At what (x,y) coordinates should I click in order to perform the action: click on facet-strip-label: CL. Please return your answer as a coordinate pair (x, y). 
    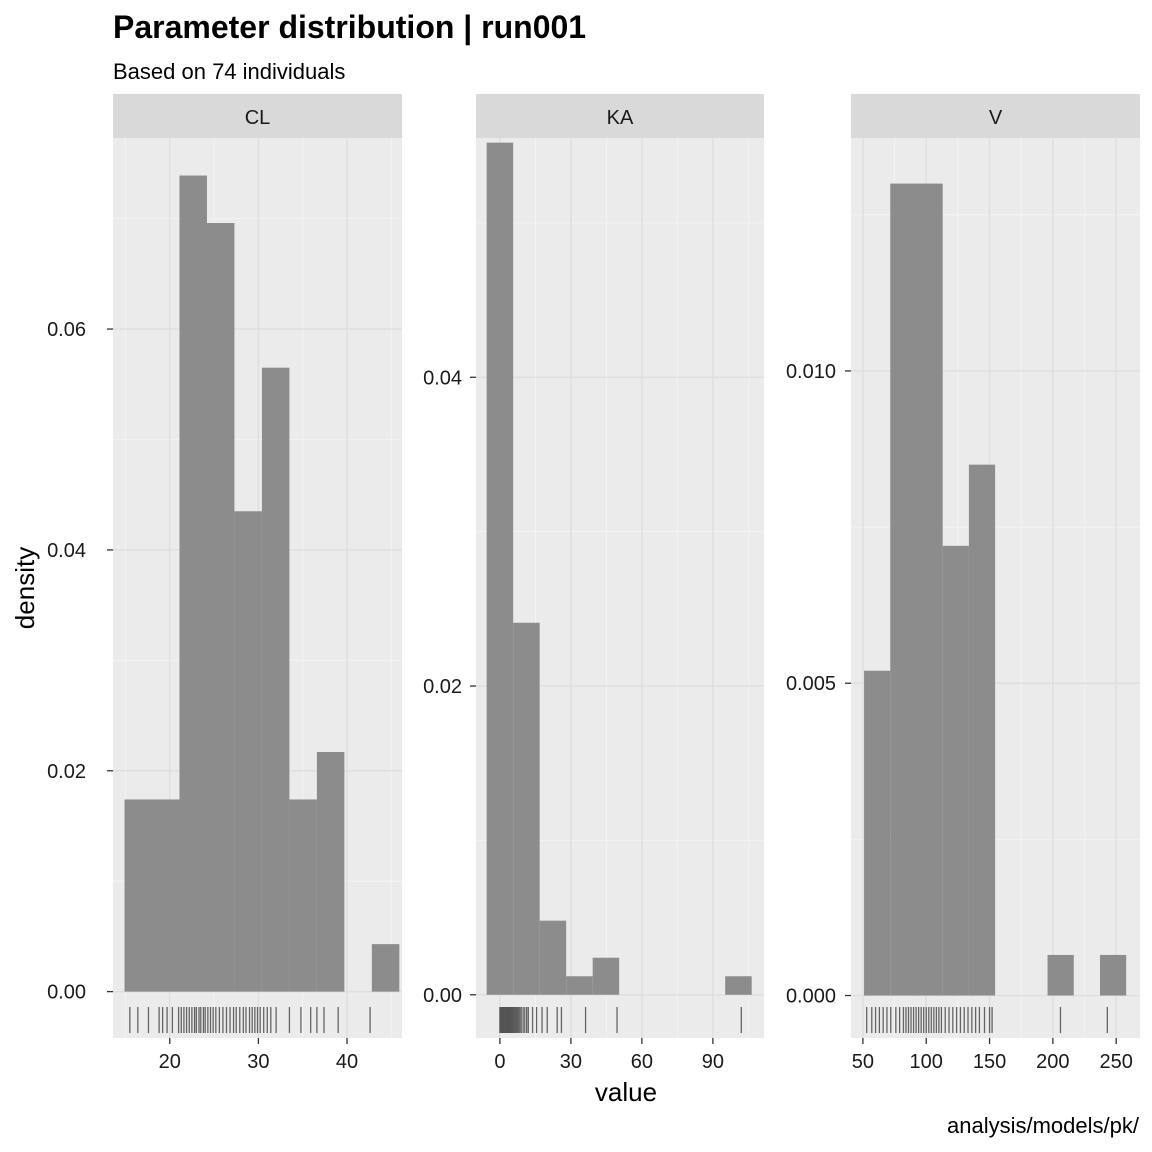
    Looking at the image, I should click on (258, 118).